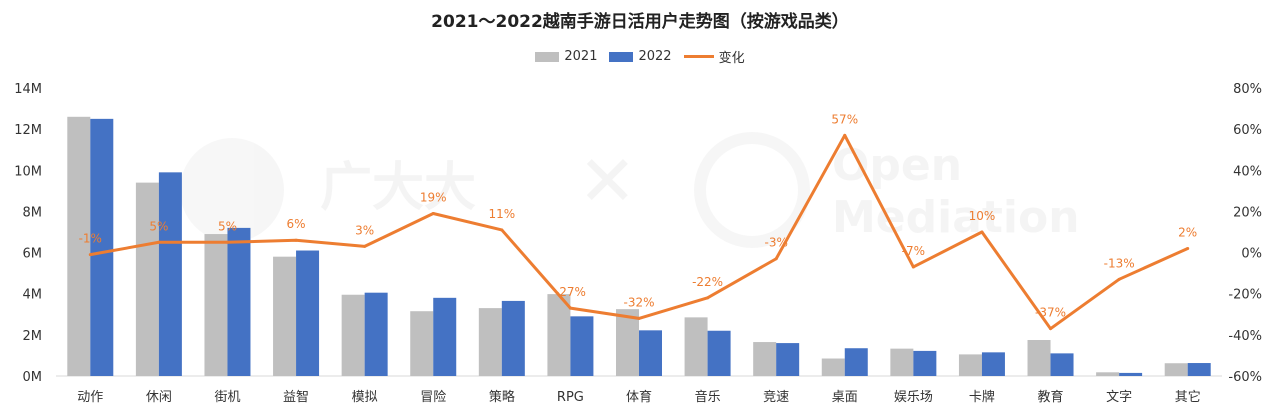 The width and height of the screenshot is (1280, 419). I want to click on x-category-label: 策略, so click(502, 397).